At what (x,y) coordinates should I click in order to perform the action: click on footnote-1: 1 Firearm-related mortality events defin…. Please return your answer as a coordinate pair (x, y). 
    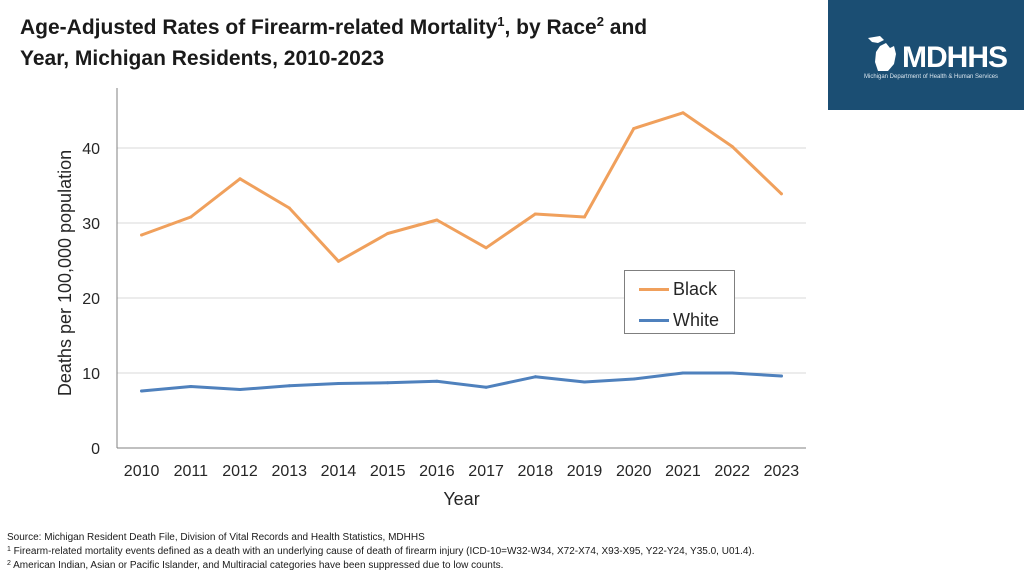
    Looking at the image, I should click on (381, 552).